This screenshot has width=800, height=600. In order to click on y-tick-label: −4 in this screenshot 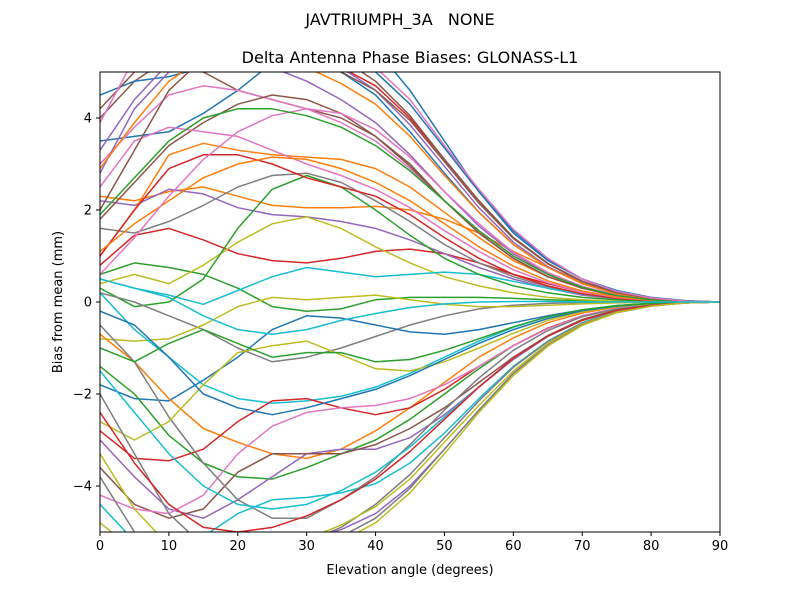, I will do `click(82, 487)`.